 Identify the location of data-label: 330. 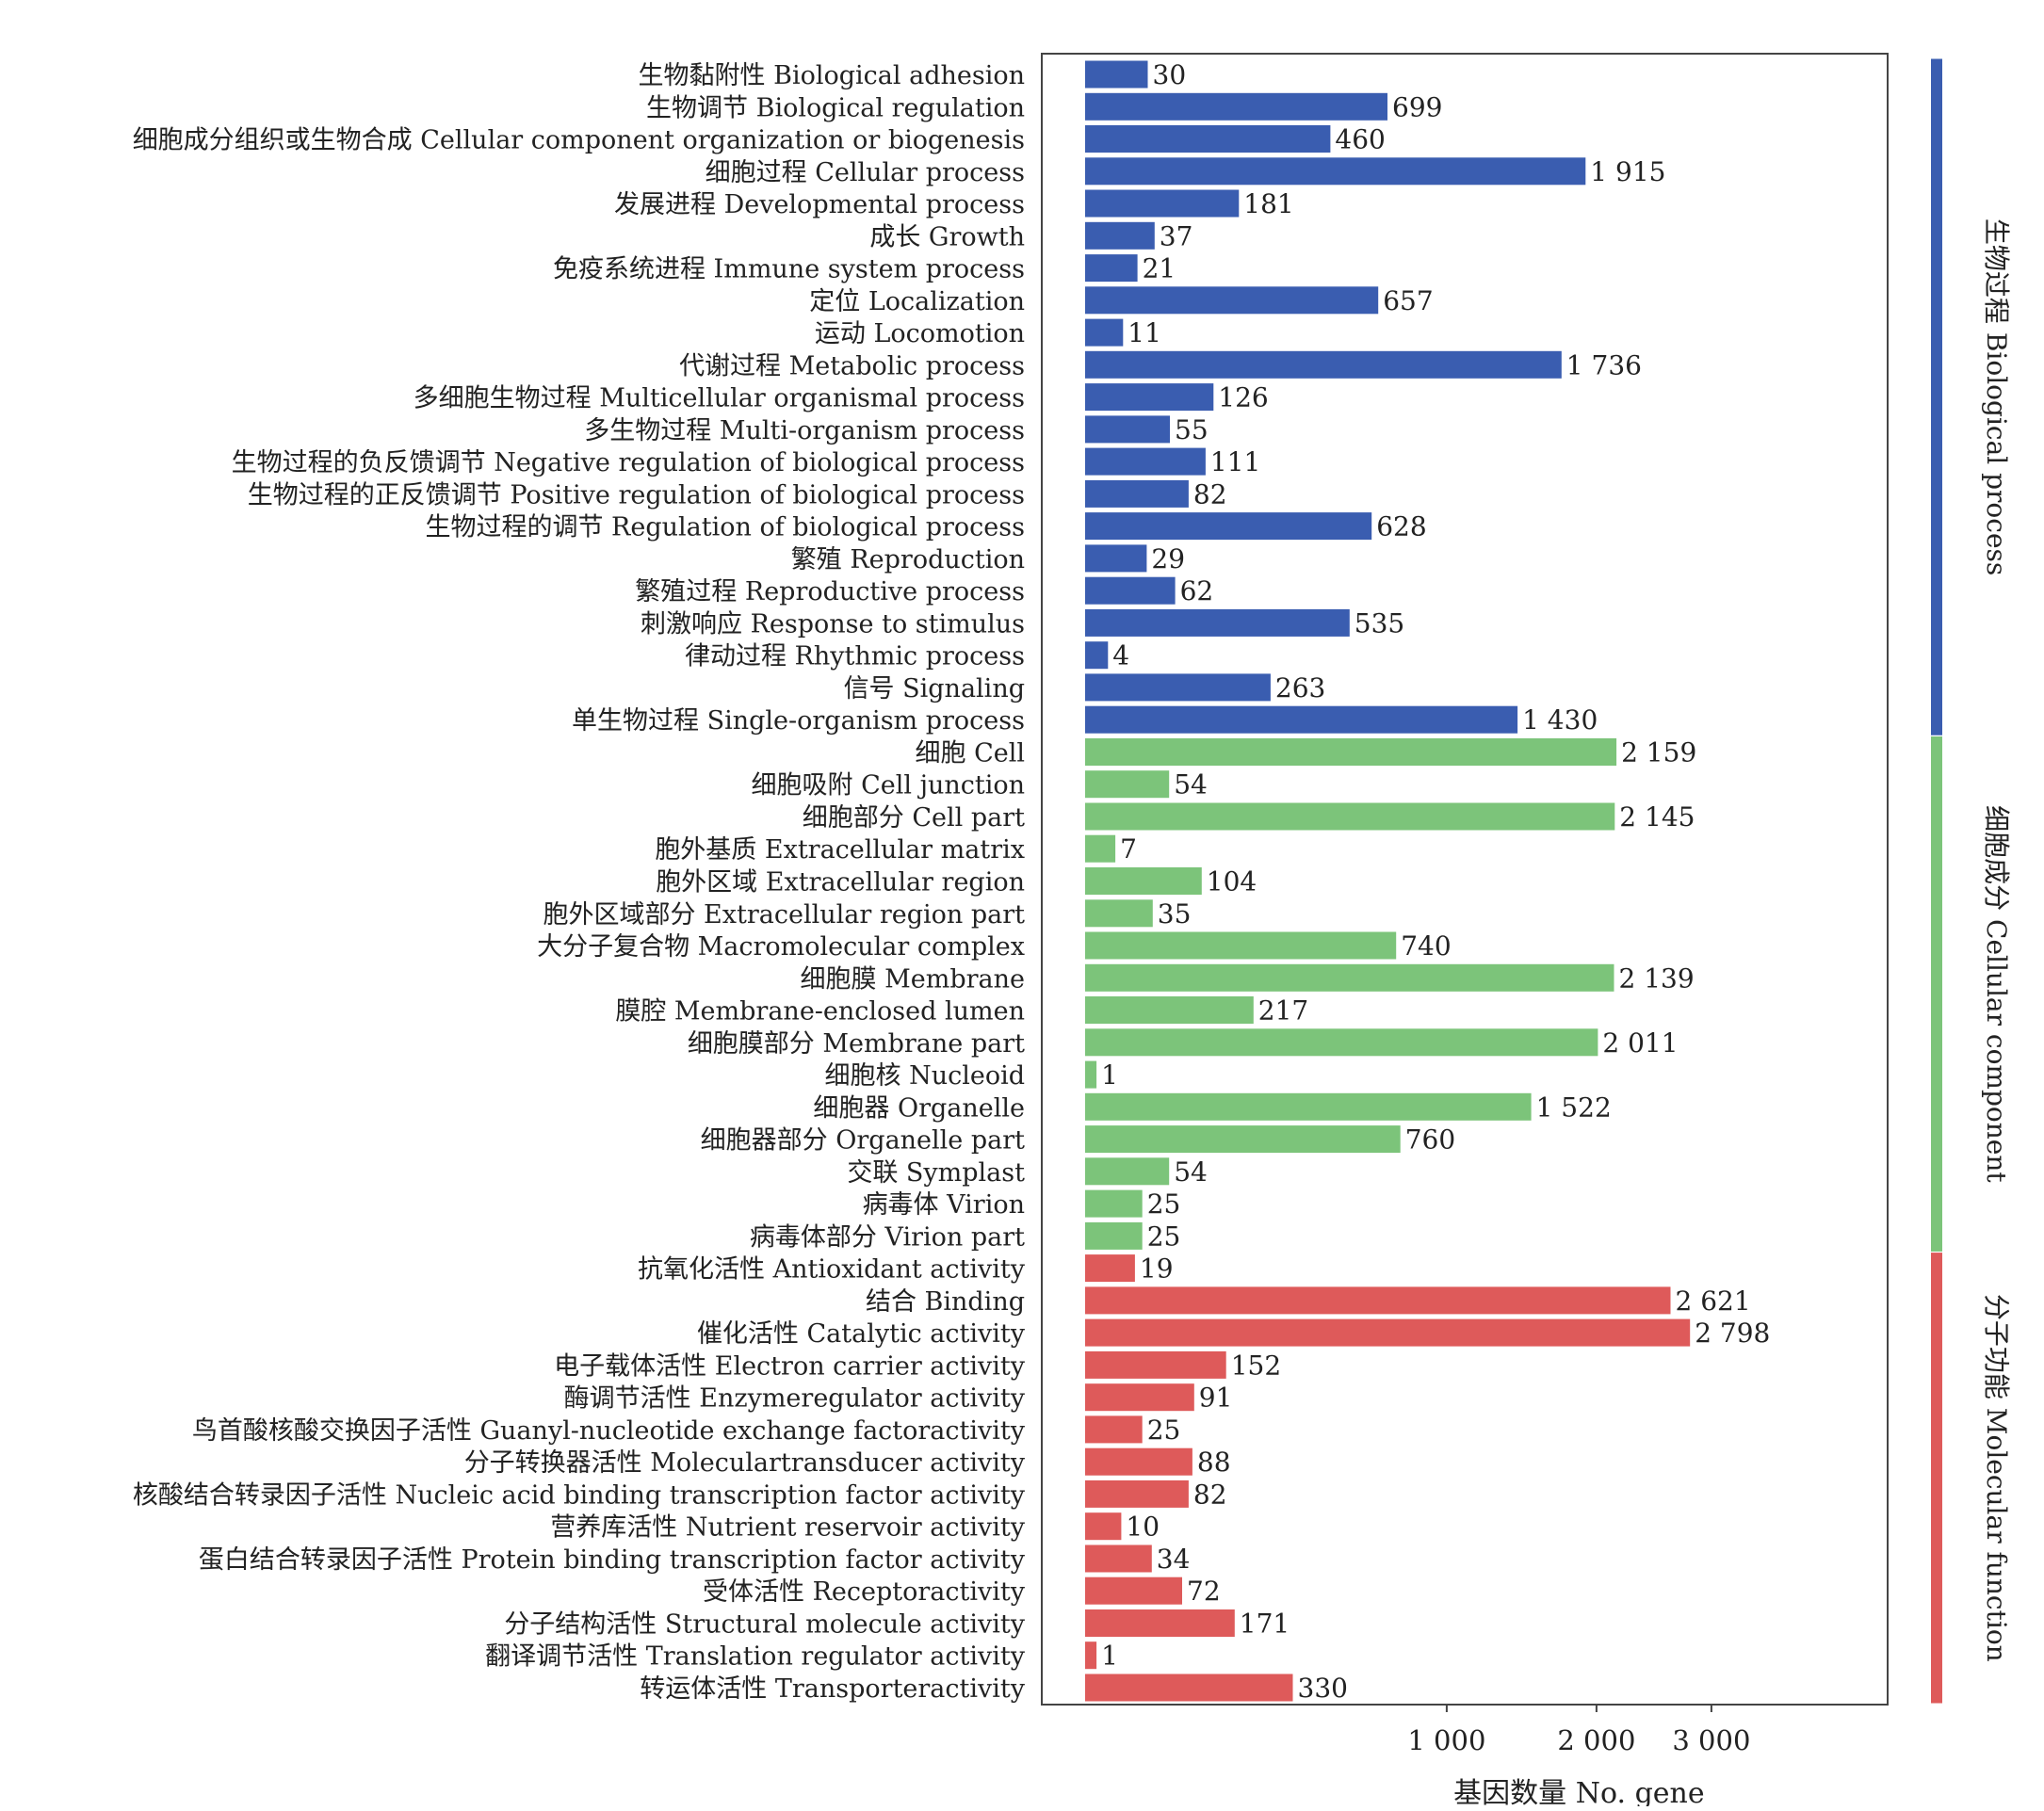
(1323, 1688).